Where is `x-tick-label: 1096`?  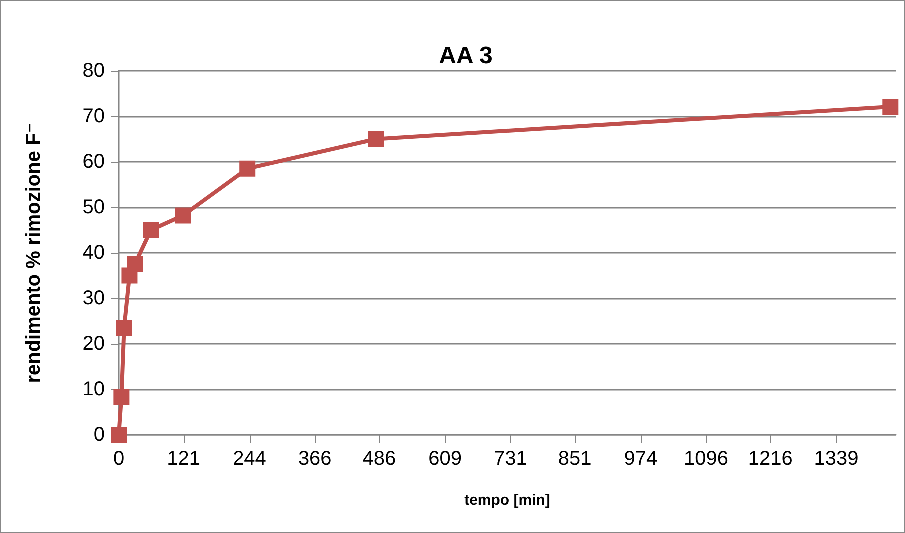 x-tick-label: 1096 is located at coordinates (706, 459).